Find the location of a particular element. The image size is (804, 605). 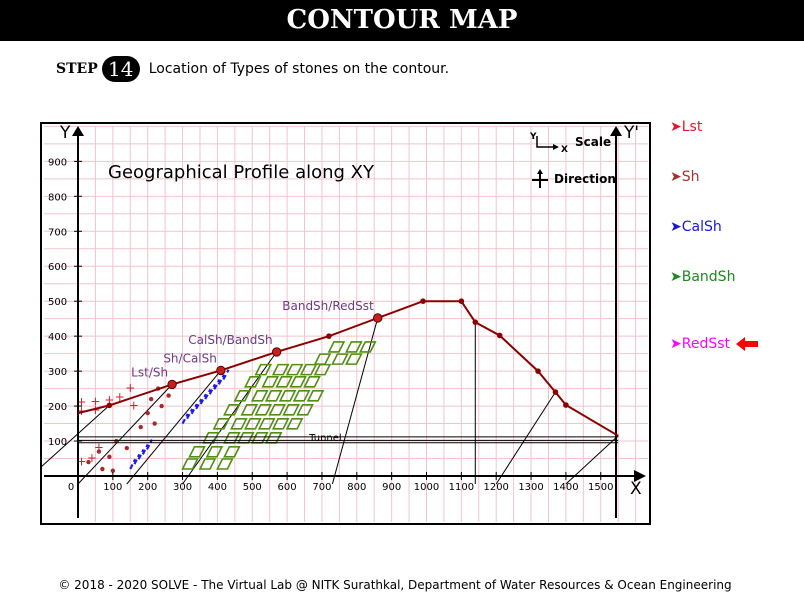

step-number-badge: 14 is located at coordinates (120, 69).